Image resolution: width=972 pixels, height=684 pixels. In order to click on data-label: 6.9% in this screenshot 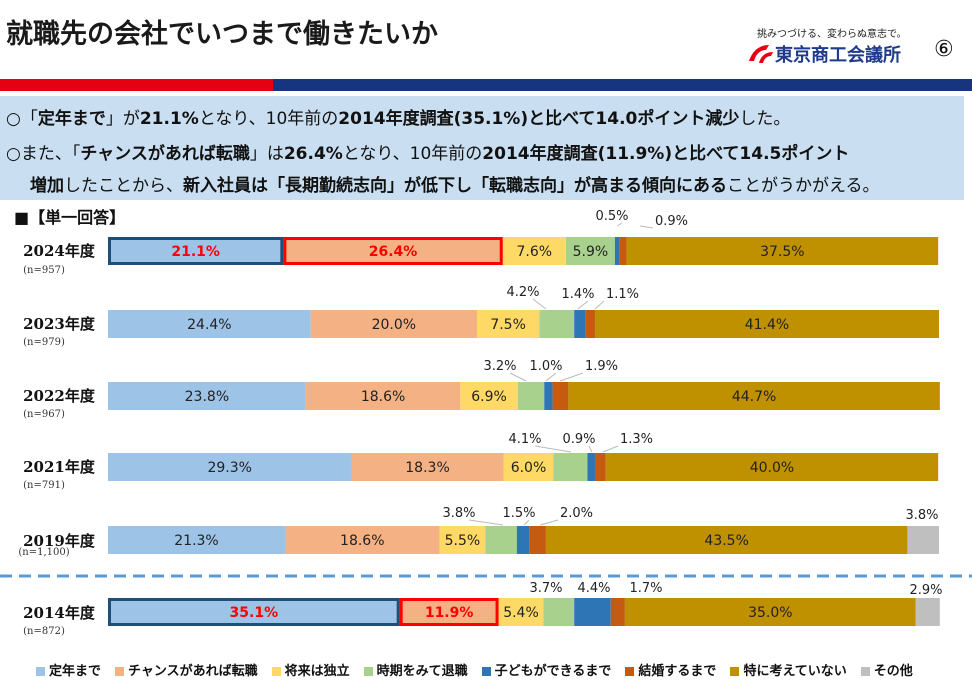, I will do `click(489, 397)`.